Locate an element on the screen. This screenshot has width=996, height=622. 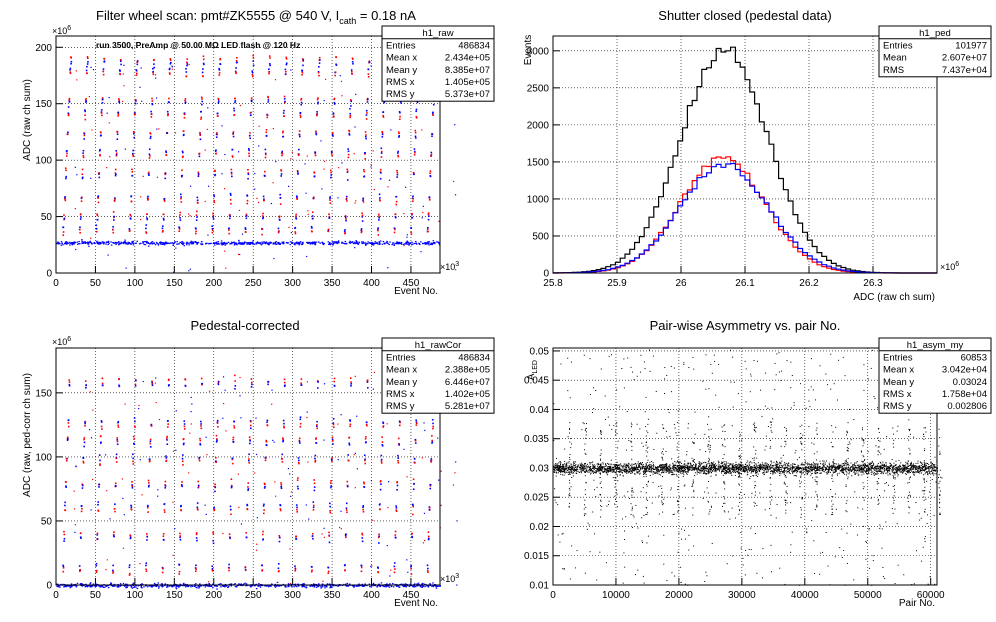
panel-rawcor-stats-value: 486834 is located at coordinates (474, 357).